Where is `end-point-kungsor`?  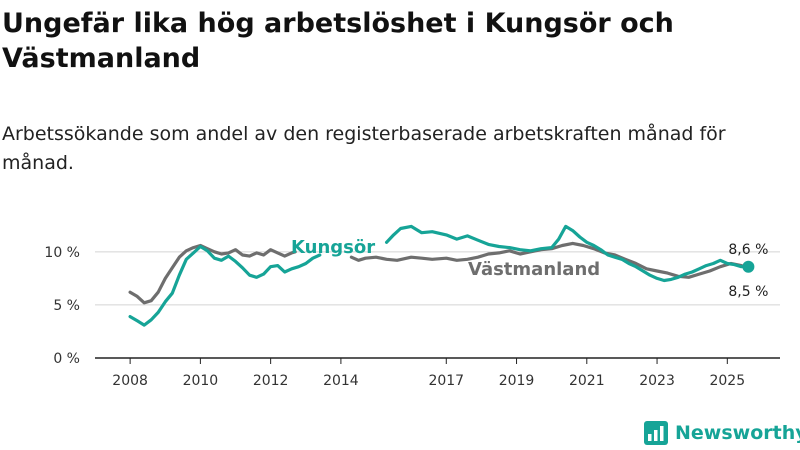 end-point-kungsor is located at coordinates (748, 266).